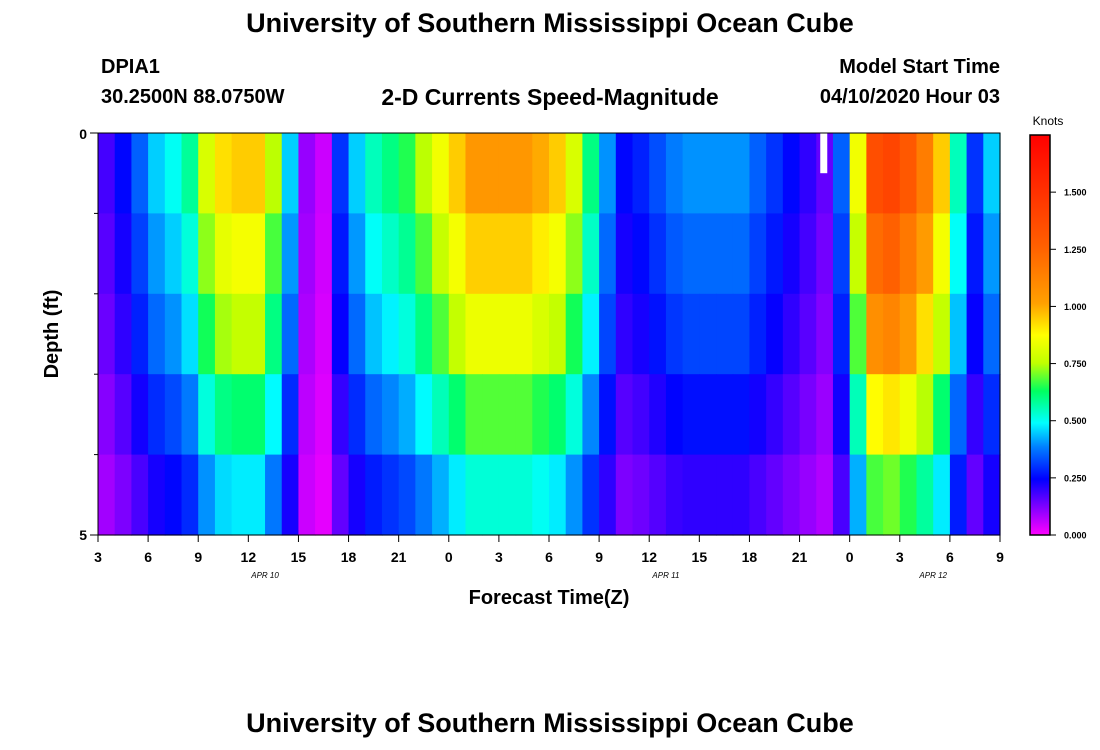  I want to click on colorbar-tick-label: 0.250, so click(1075, 478).